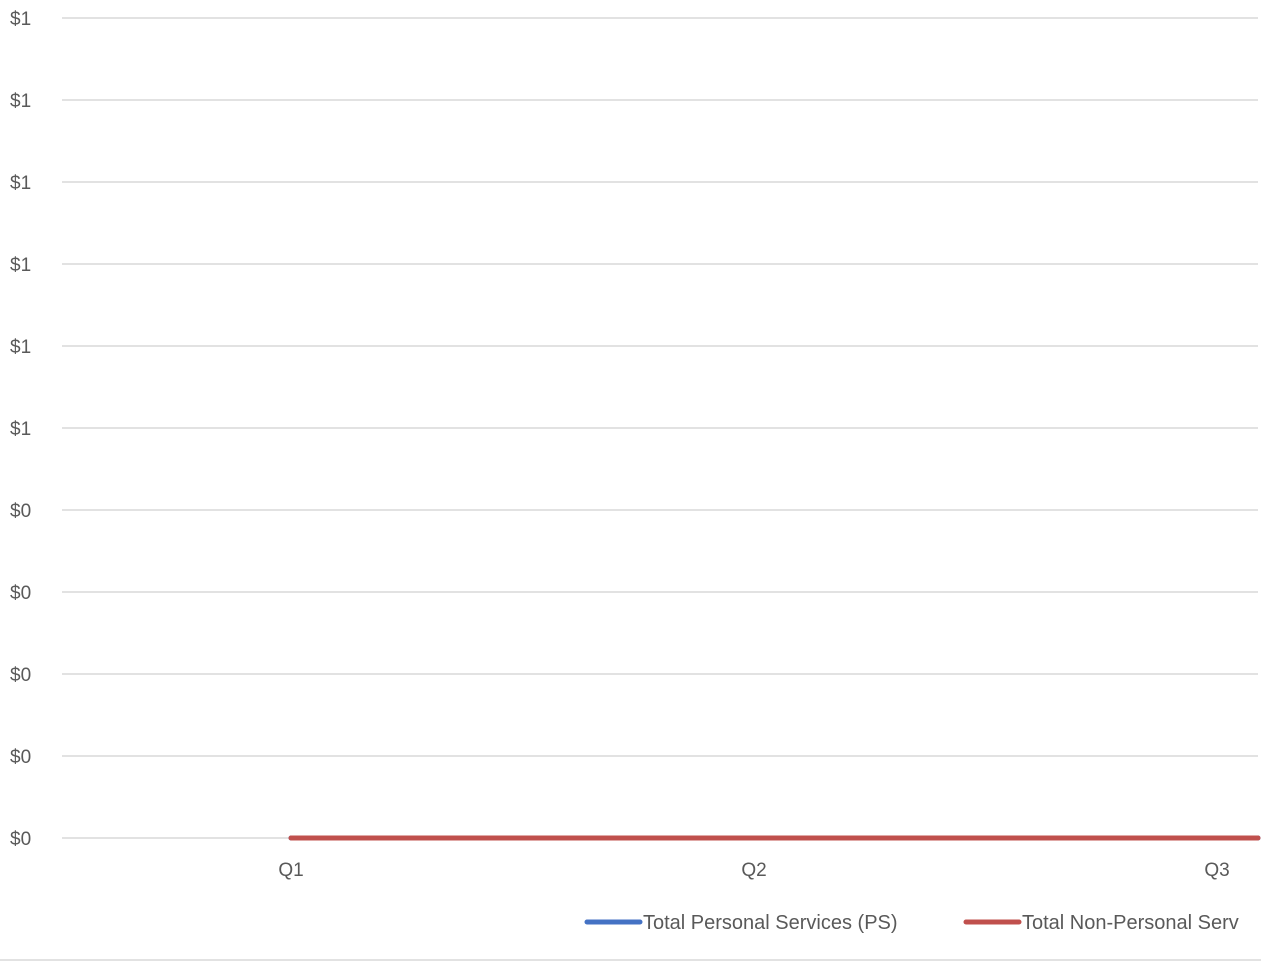  Describe the element at coordinates (1216, 870) in the screenshot. I see `x-tick-label: Q3` at that location.